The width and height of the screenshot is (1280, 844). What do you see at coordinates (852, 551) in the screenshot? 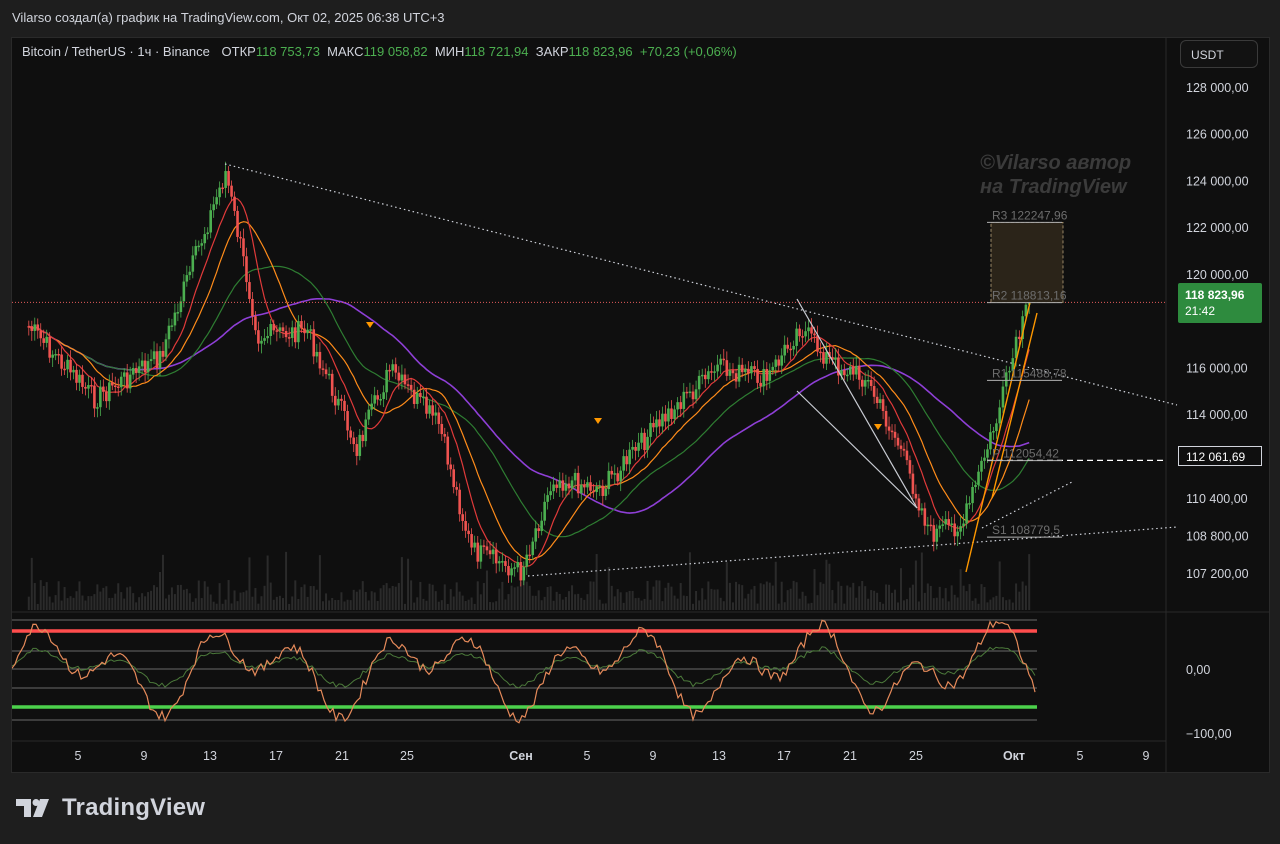
I see `ascending-trendline` at bounding box center [852, 551].